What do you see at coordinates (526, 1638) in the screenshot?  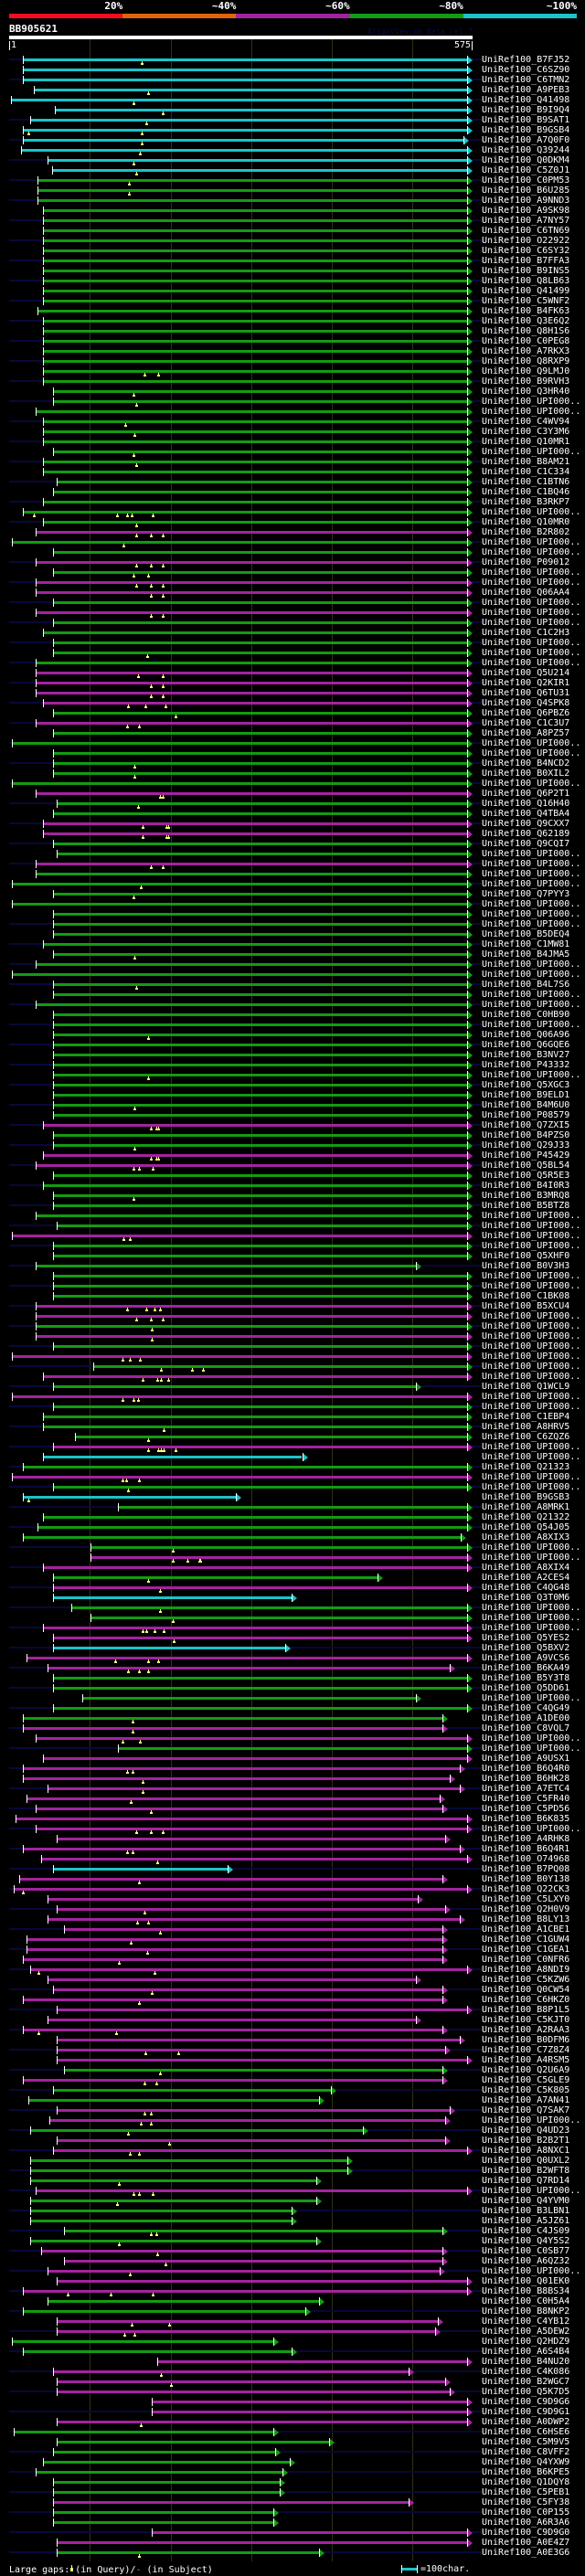 I see `hit-label: UniRef100_Q5YES2` at bounding box center [526, 1638].